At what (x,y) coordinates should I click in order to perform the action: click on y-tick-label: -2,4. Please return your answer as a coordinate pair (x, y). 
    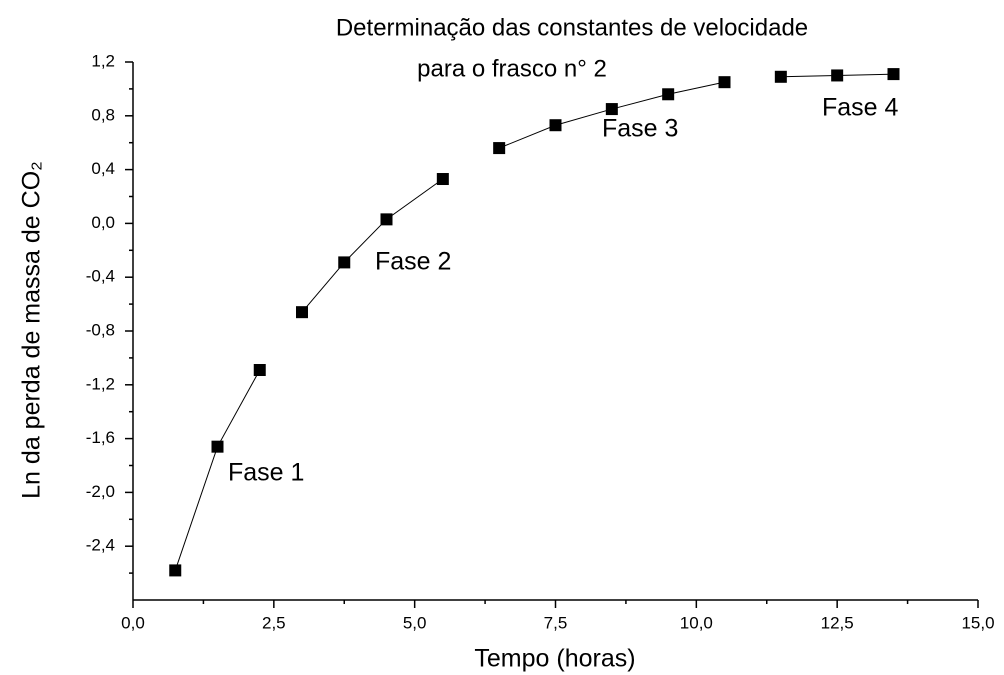
    Looking at the image, I should click on (100, 545).